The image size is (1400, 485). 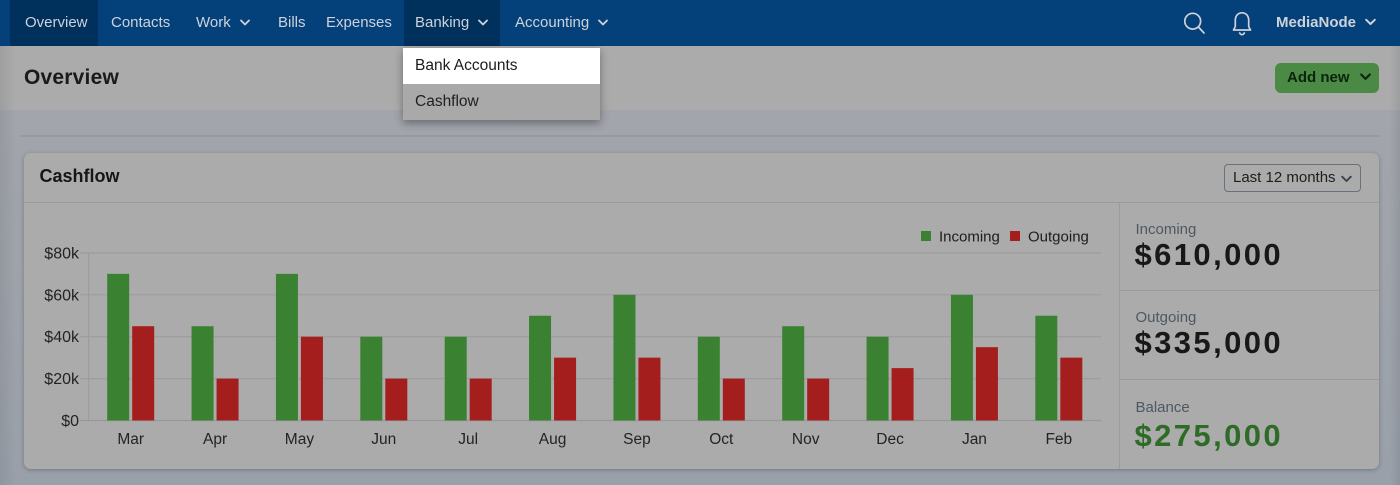 I want to click on svg-text: Jan, so click(x=974, y=439).